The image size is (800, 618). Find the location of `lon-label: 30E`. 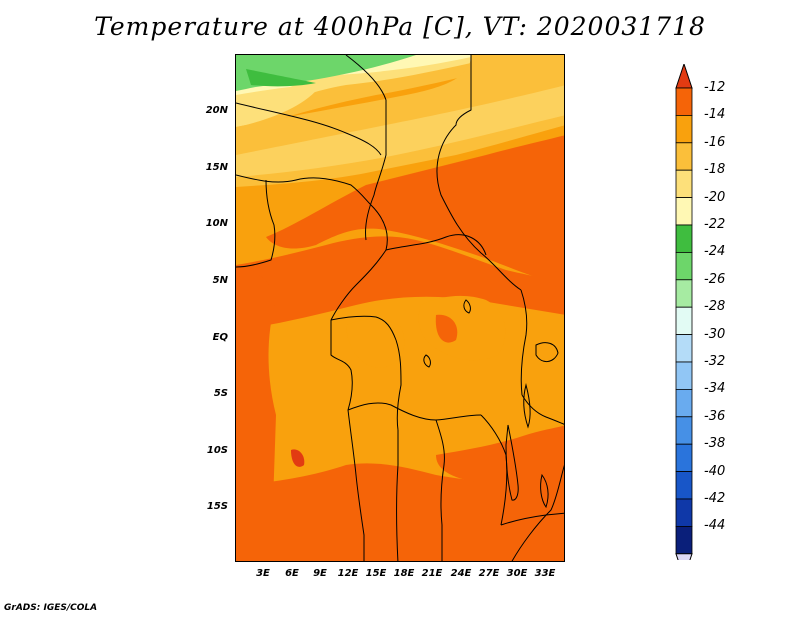

lon-label: 30E is located at coordinates (517, 573).